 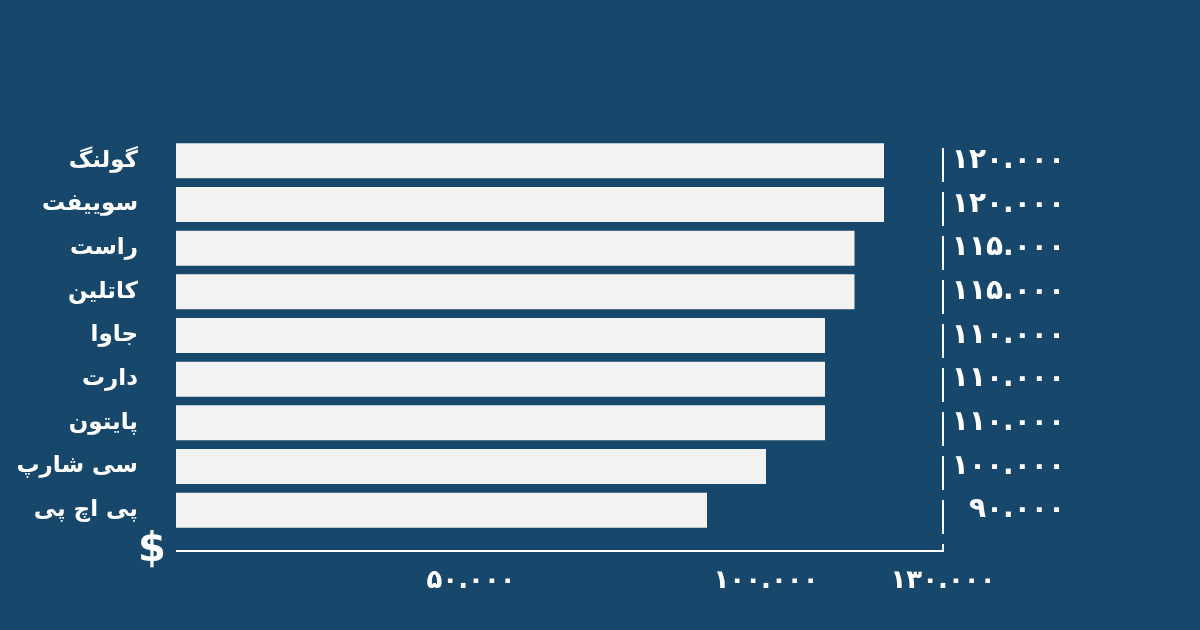 What do you see at coordinates (85, 509) in the screenshot?
I see `y-tick-label: پی اچ پی` at bounding box center [85, 509].